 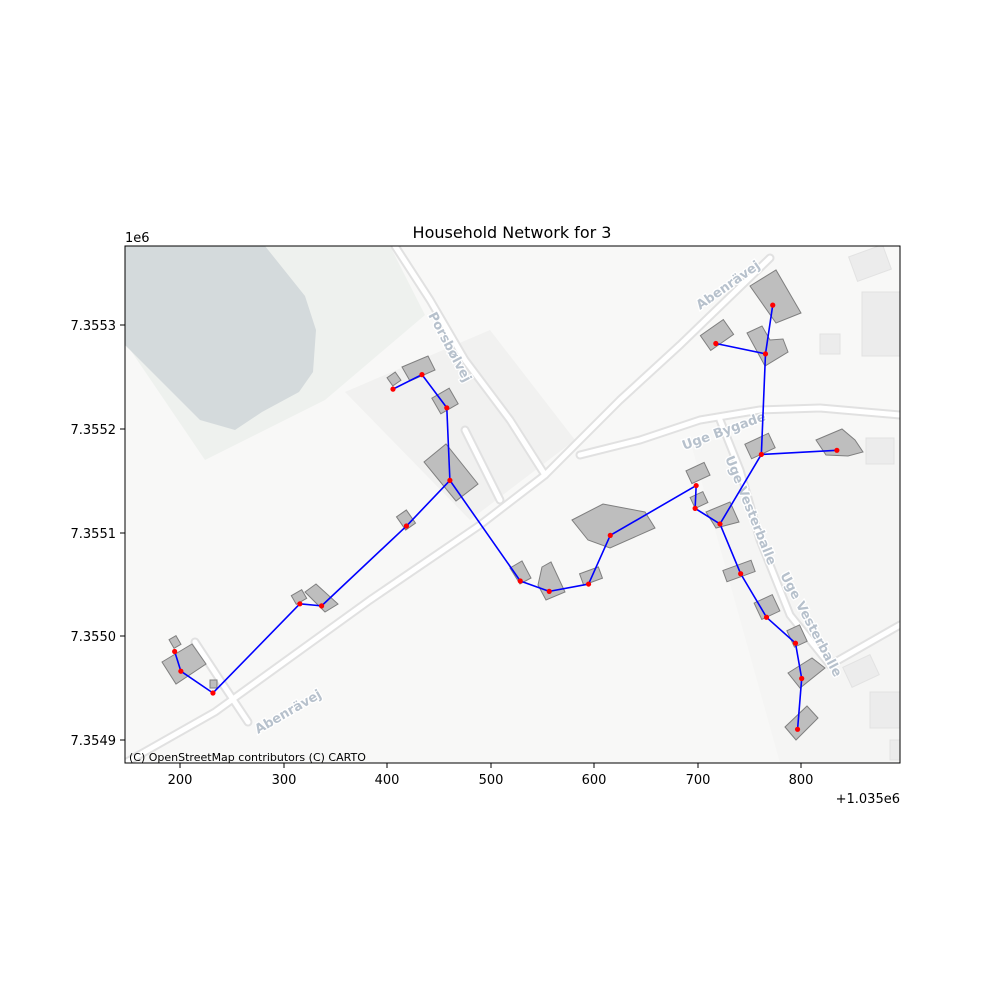 I want to click on y-tick: 7.3551, so click(x=98, y=534).